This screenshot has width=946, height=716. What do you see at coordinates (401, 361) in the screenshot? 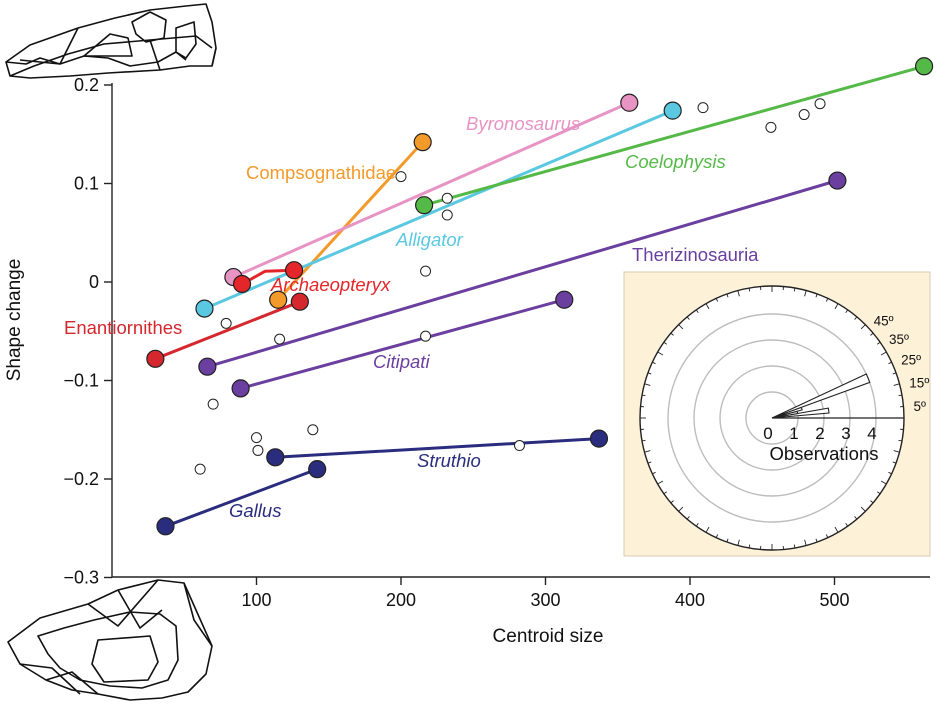
I see `series-label-citipati: Citipati` at bounding box center [401, 361].